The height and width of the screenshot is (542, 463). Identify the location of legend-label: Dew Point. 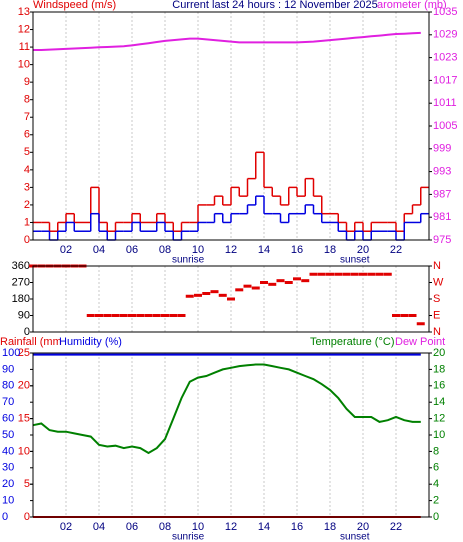
(420, 342).